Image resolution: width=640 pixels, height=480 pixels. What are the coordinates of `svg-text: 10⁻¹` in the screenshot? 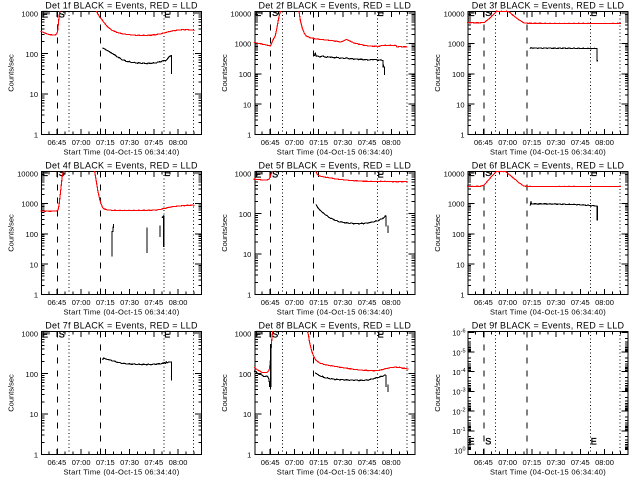 It's located at (458, 431).